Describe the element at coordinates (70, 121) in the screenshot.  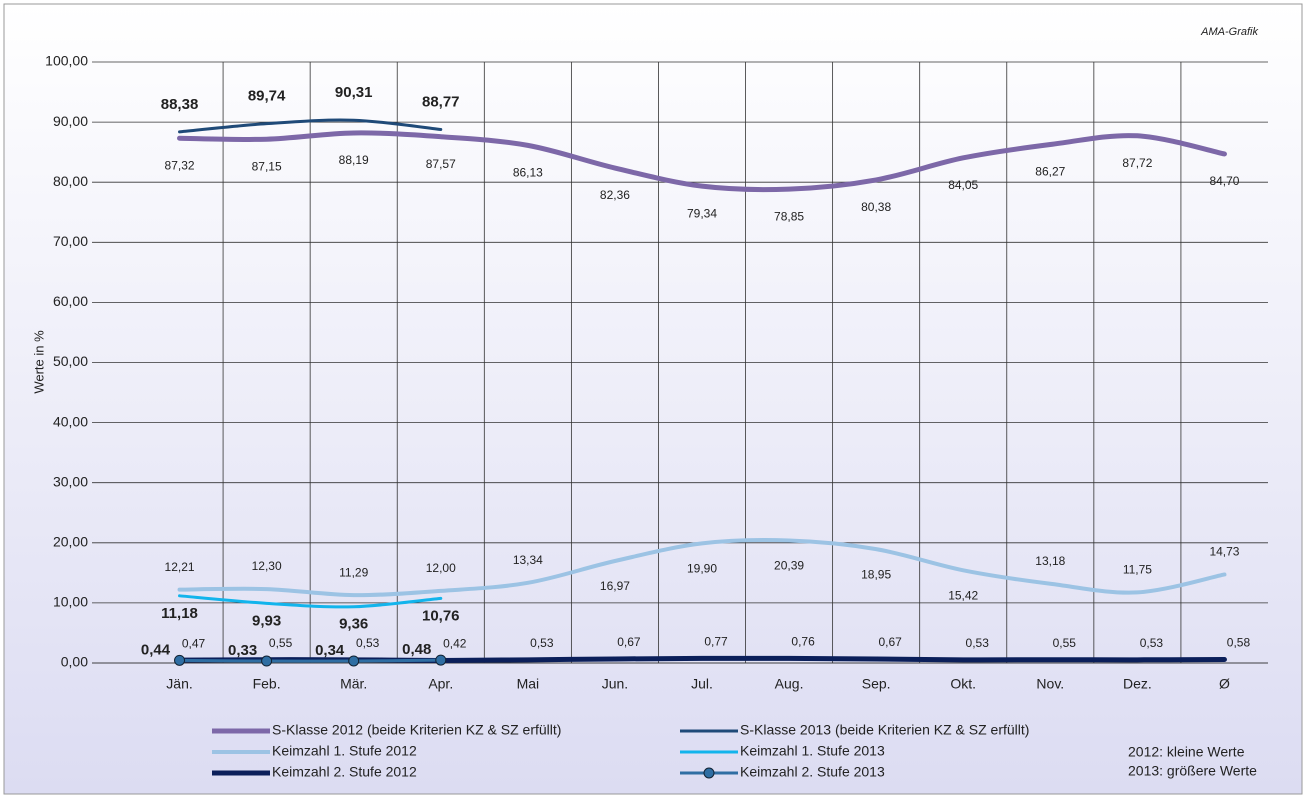
I see `y-tick-label: 90,00` at that location.